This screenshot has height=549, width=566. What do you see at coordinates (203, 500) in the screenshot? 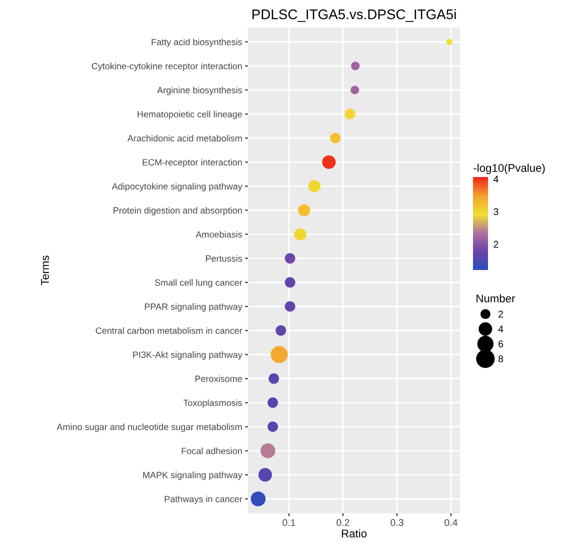
I see `y-tick-label: Pathways in cancer` at bounding box center [203, 500].